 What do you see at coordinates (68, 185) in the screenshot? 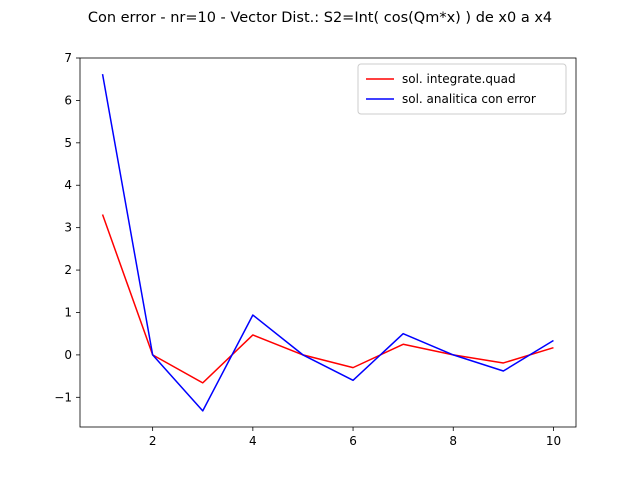
I see `y-tick-label: 4` at bounding box center [68, 185].